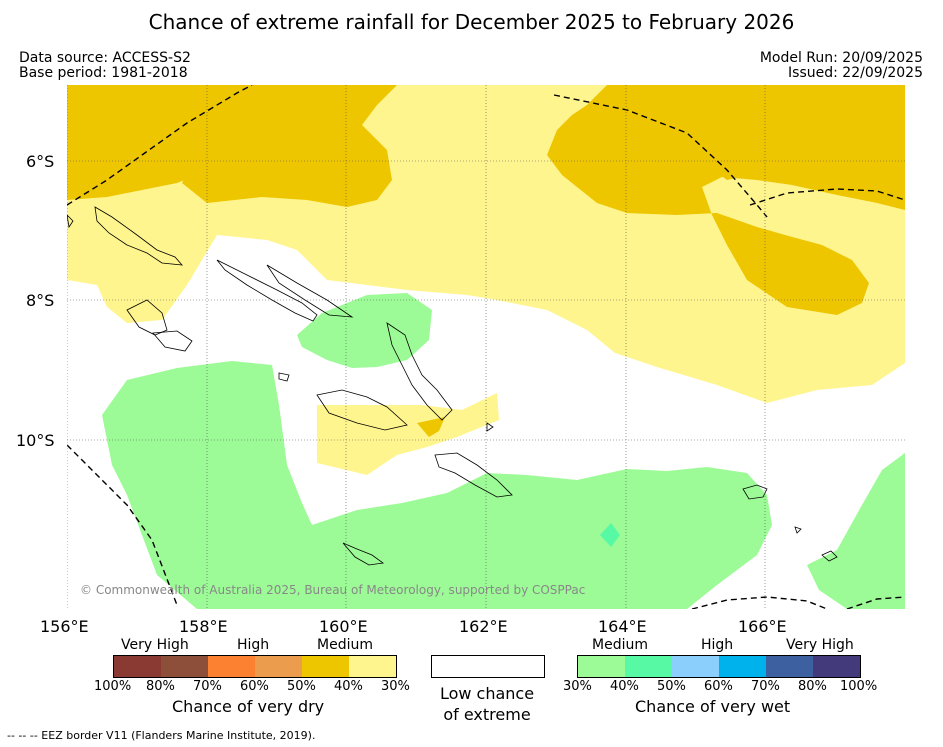 The width and height of the screenshot is (943, 747). I want to click on island-guadalcanal, so click(362, 410).